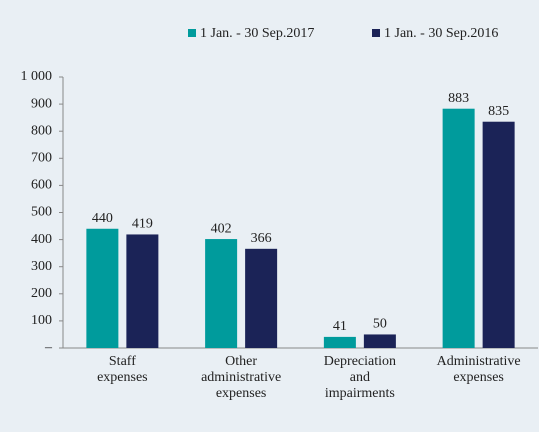  What do you see at coordinates (221, 228) in the screenshot?
I see `value-label: 402` at bounding box center [221, 228].